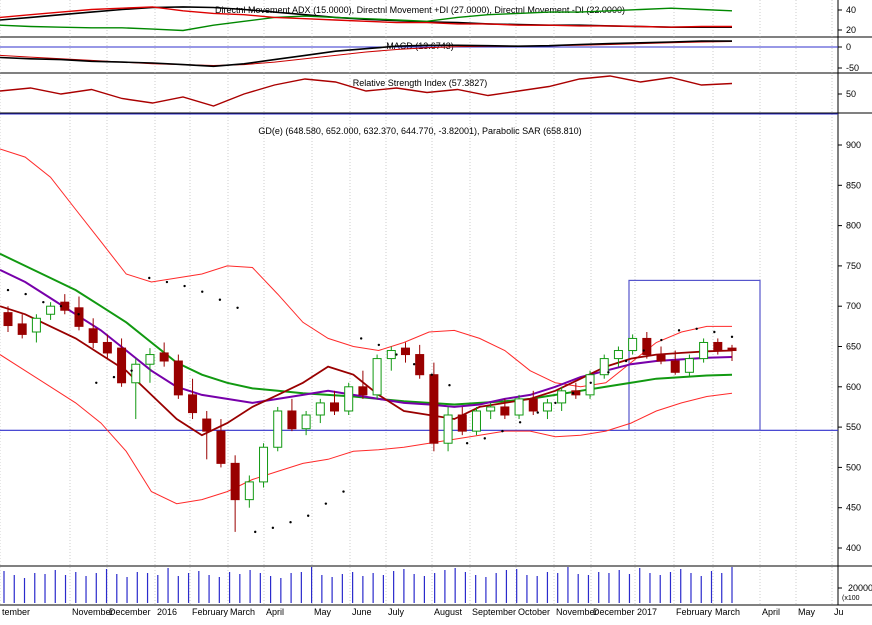 The width and height of the screenshot is (872, 625). I want to click on macd-series, so click(419, 54).